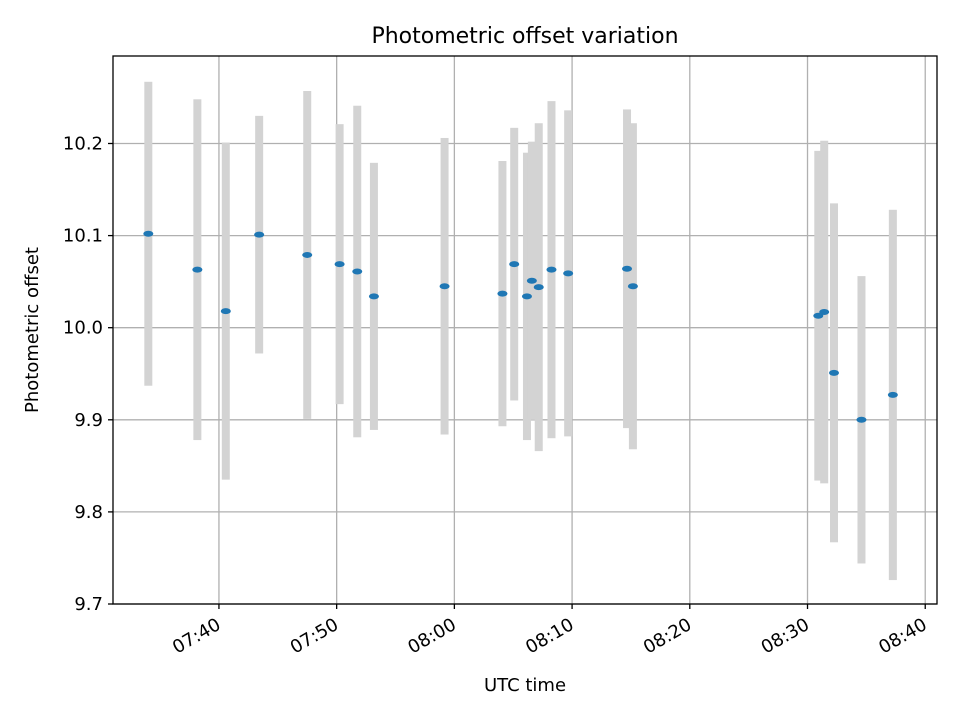 Image resolution: width=960 pixels, height=720 pixels. Describe the element at coordinates (88, 604) in the screenshot. I see `y-tick-label: 9.7` at that location.